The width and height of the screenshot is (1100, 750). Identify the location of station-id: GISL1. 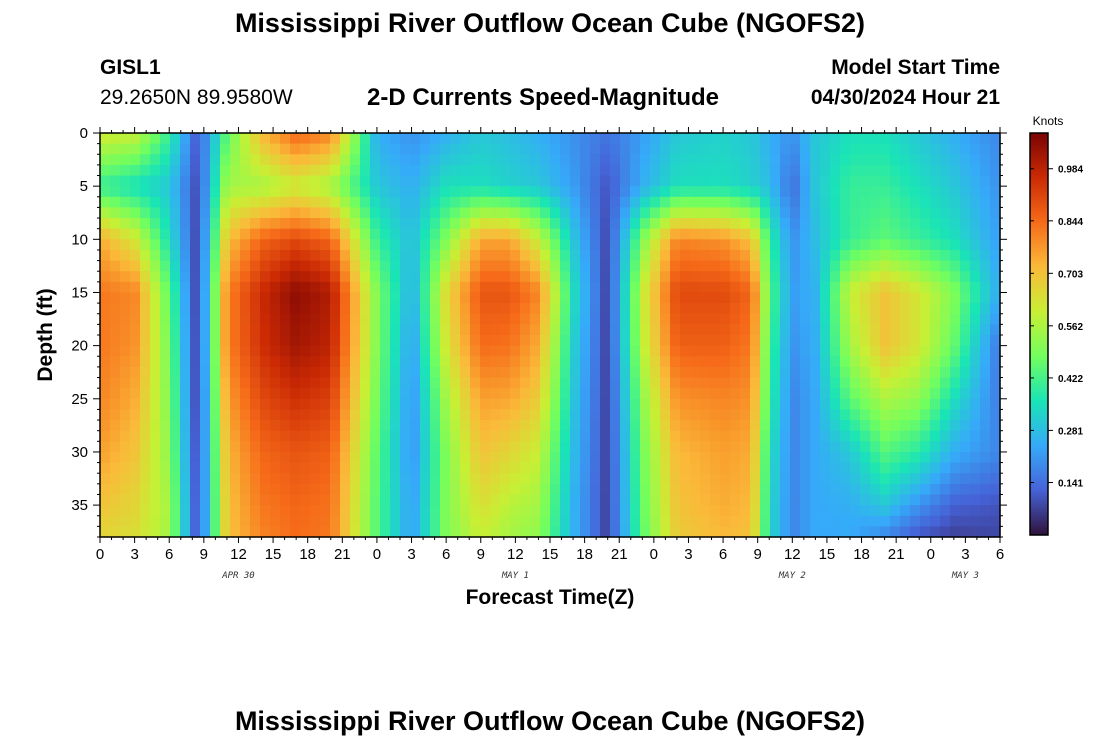
(130, 67).